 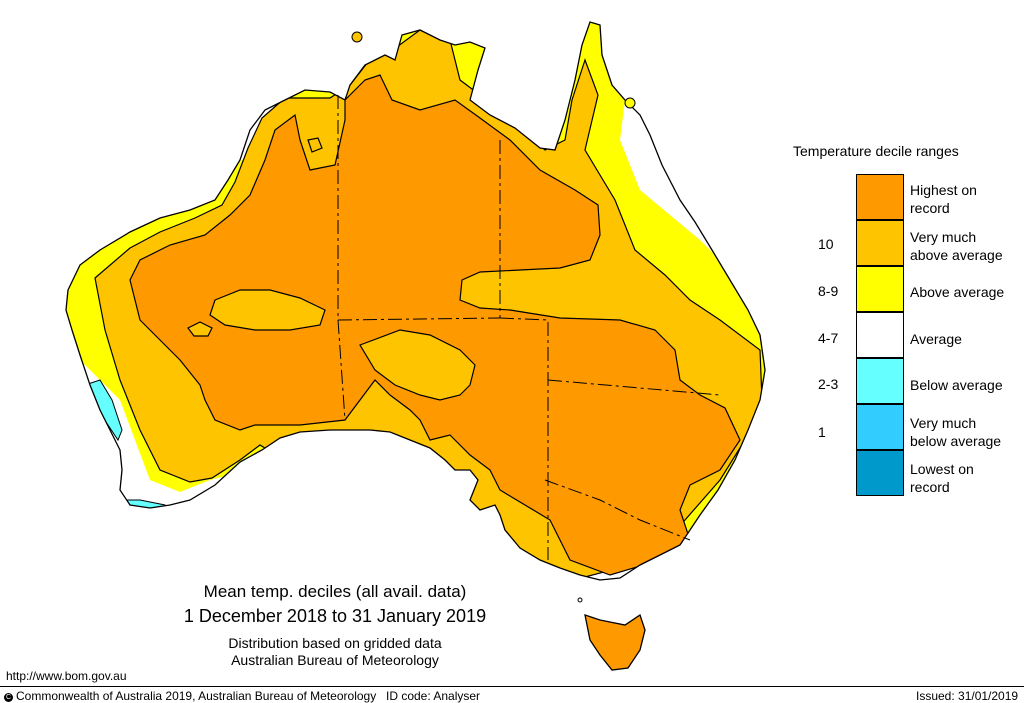 What do you see at coordinates (828, 384) in the screenshot?
I see `legend-decile-2-3: 2-3` at bounding box center [828, 384].